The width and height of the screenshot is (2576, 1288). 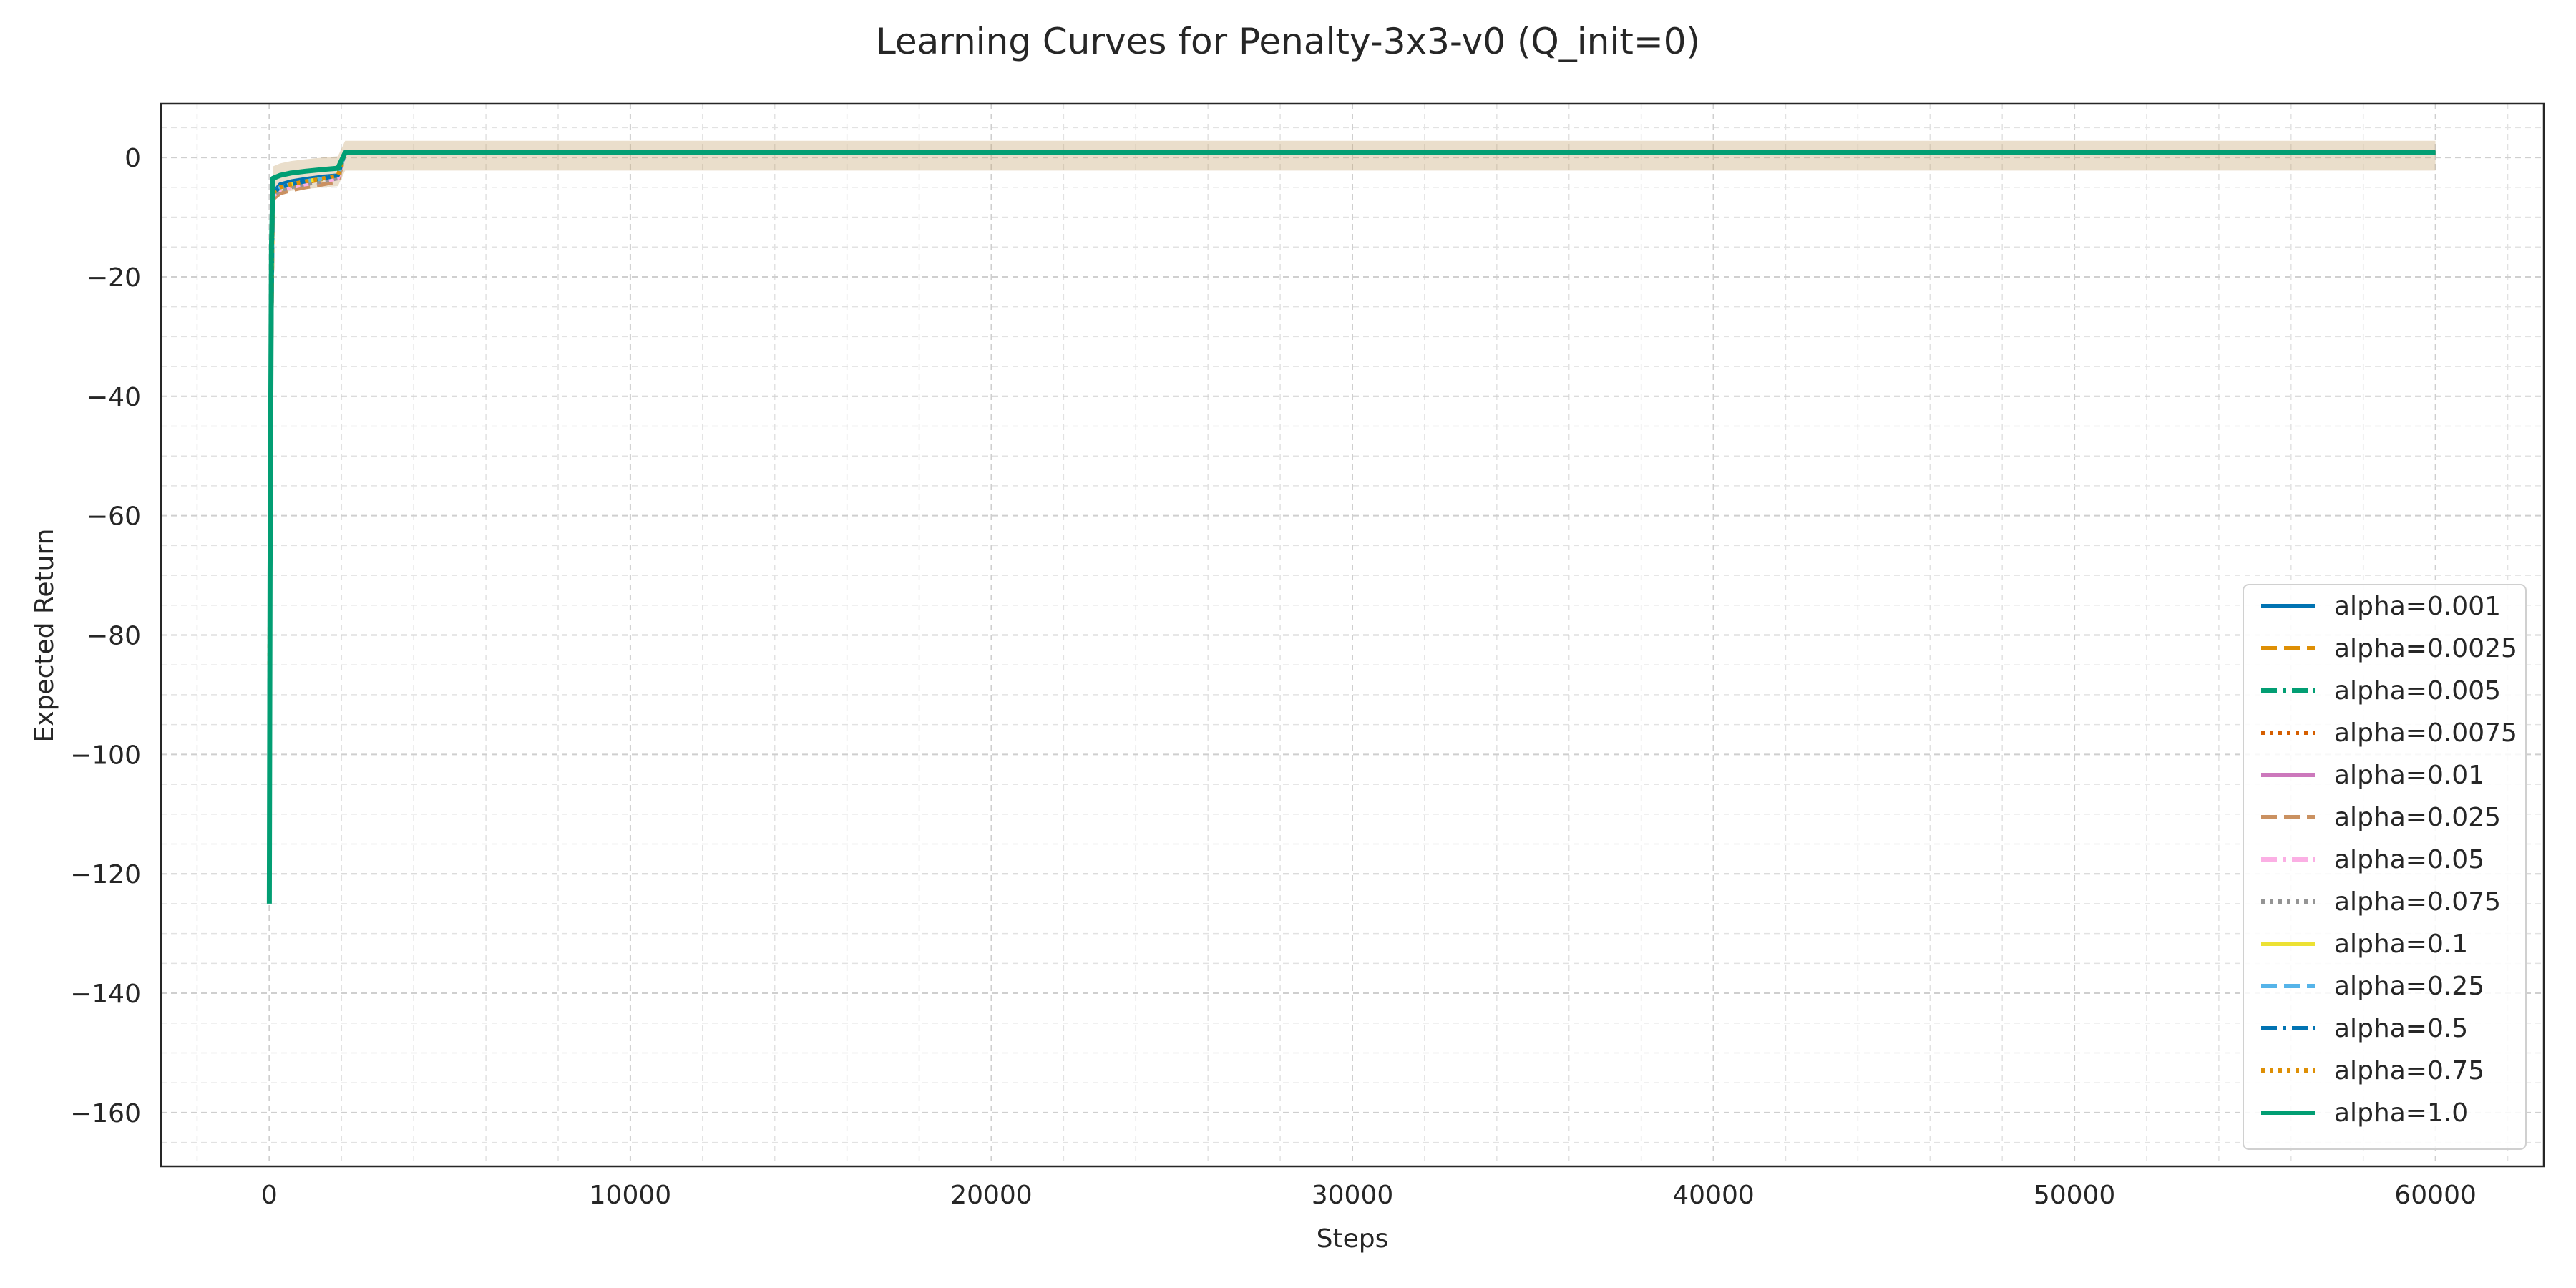 I want to click on y-tick-label: 0, so click(x=133, y=158).